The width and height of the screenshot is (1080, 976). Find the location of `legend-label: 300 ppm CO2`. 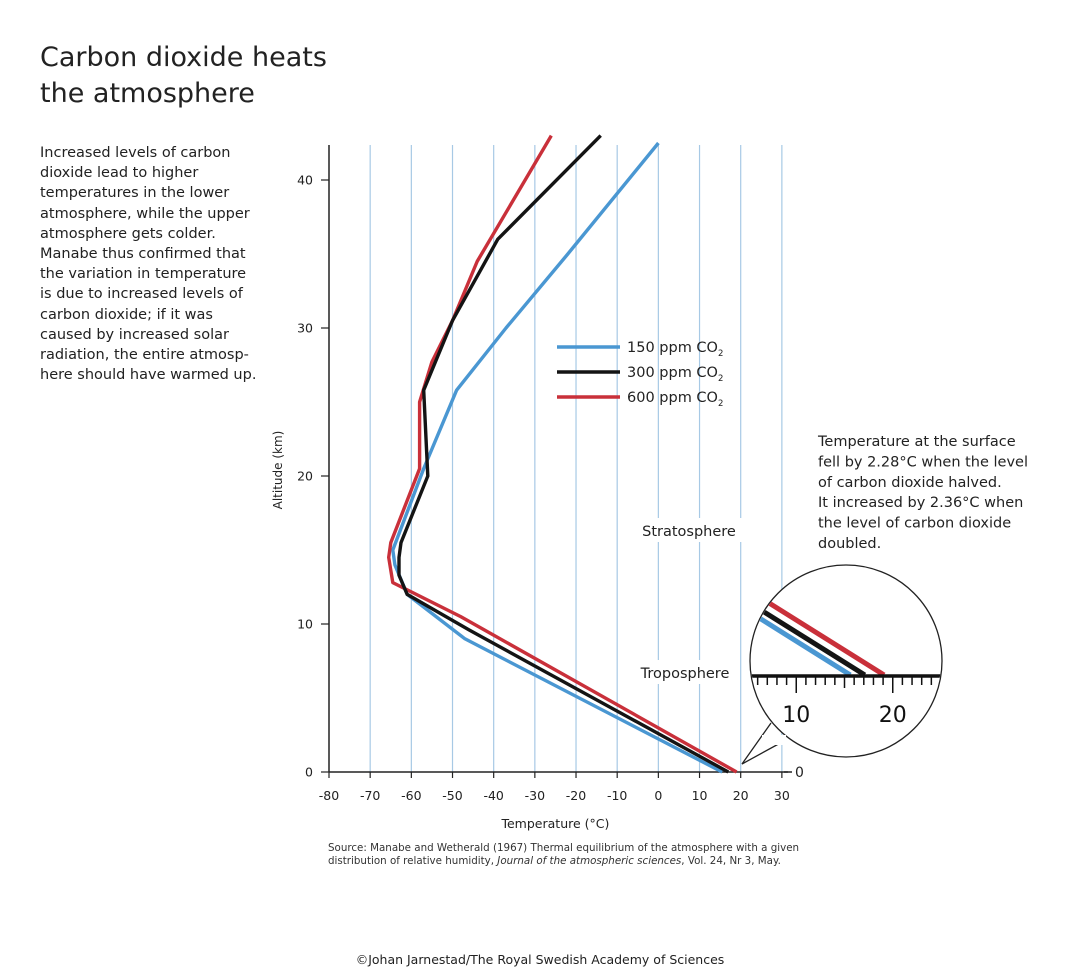

legend-label: 300 ppm CO2 is located at coordinates (675, 374).